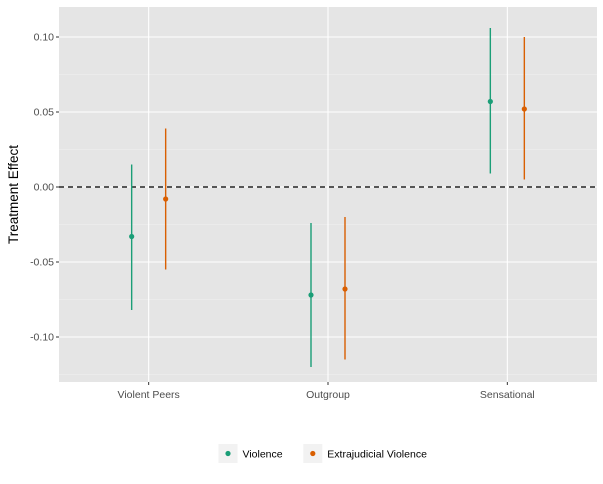  What do you see at coordinates (44, 38) in the screenshot?
I see `y-tick-label: 0.10` at bounding box center [44, 38].